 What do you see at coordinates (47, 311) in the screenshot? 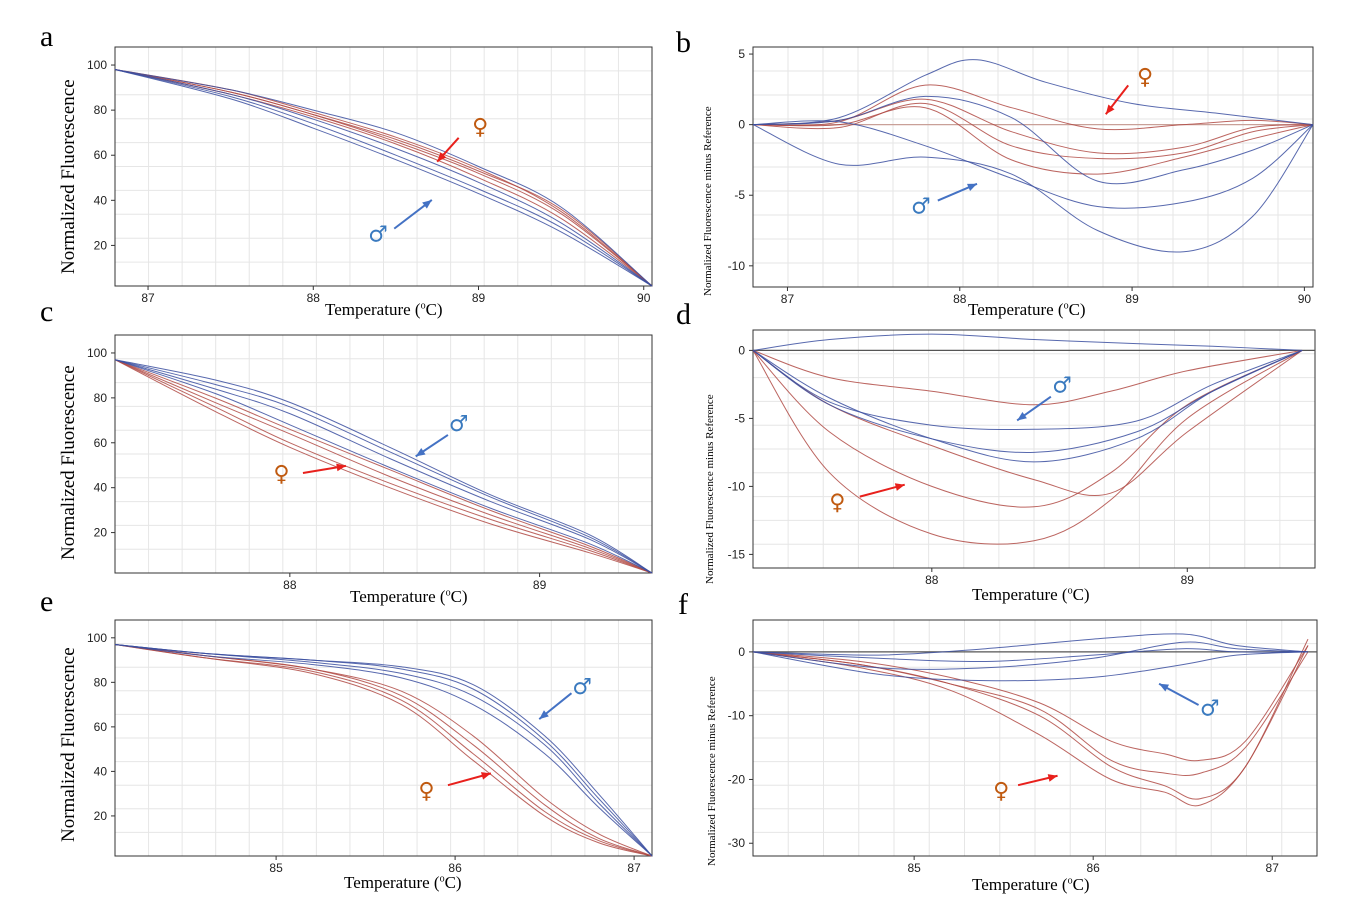
I see `panel-letter-c: c` at bounding box center [47, 311].